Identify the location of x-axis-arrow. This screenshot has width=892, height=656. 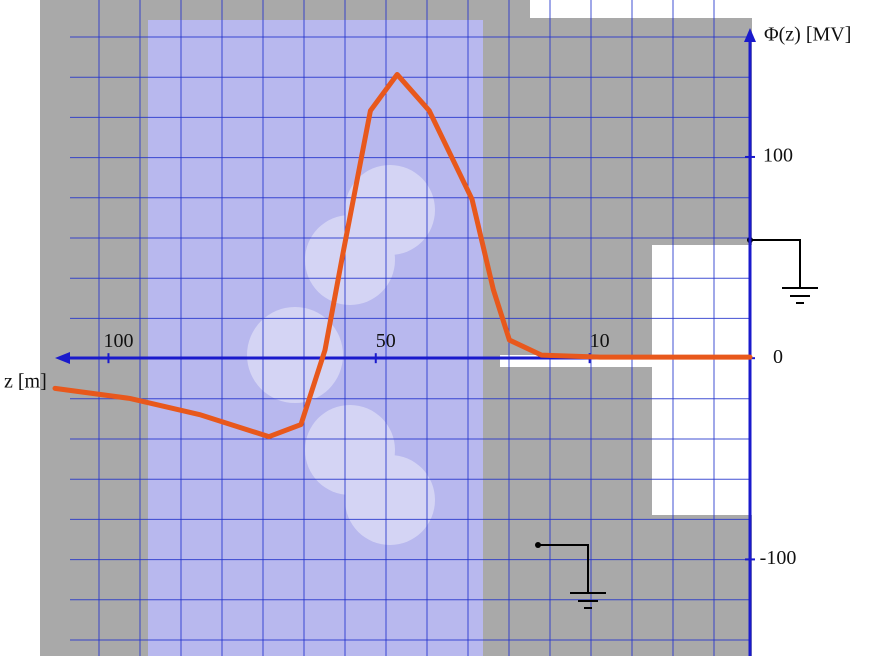
(62, 358).